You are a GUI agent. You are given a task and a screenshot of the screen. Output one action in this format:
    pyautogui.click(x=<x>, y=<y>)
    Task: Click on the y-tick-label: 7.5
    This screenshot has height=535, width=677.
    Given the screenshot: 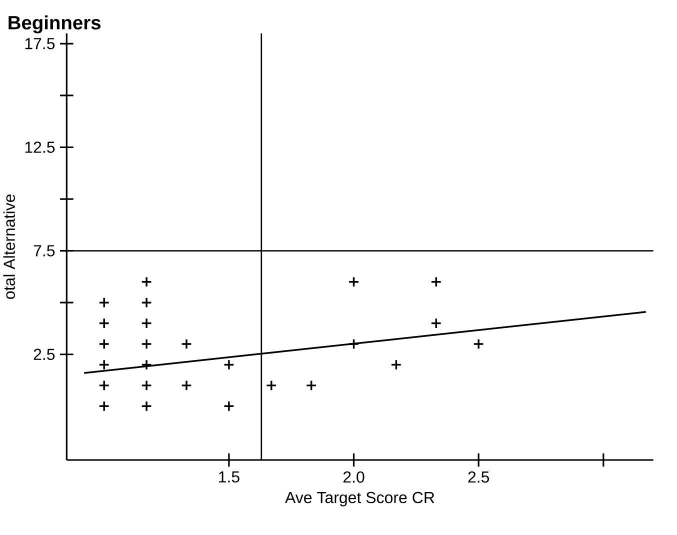 What is the action you would take?
    pyautogui.click(x=44, y=250)
    